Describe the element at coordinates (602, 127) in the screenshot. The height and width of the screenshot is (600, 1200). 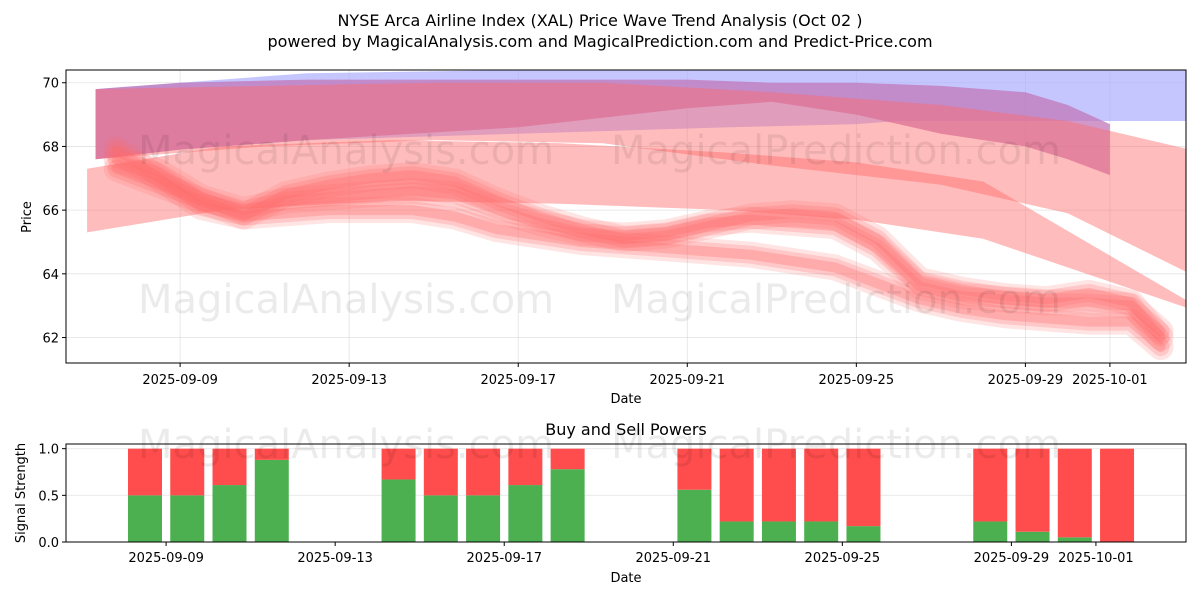
I see `band-upper-purple` at that location.